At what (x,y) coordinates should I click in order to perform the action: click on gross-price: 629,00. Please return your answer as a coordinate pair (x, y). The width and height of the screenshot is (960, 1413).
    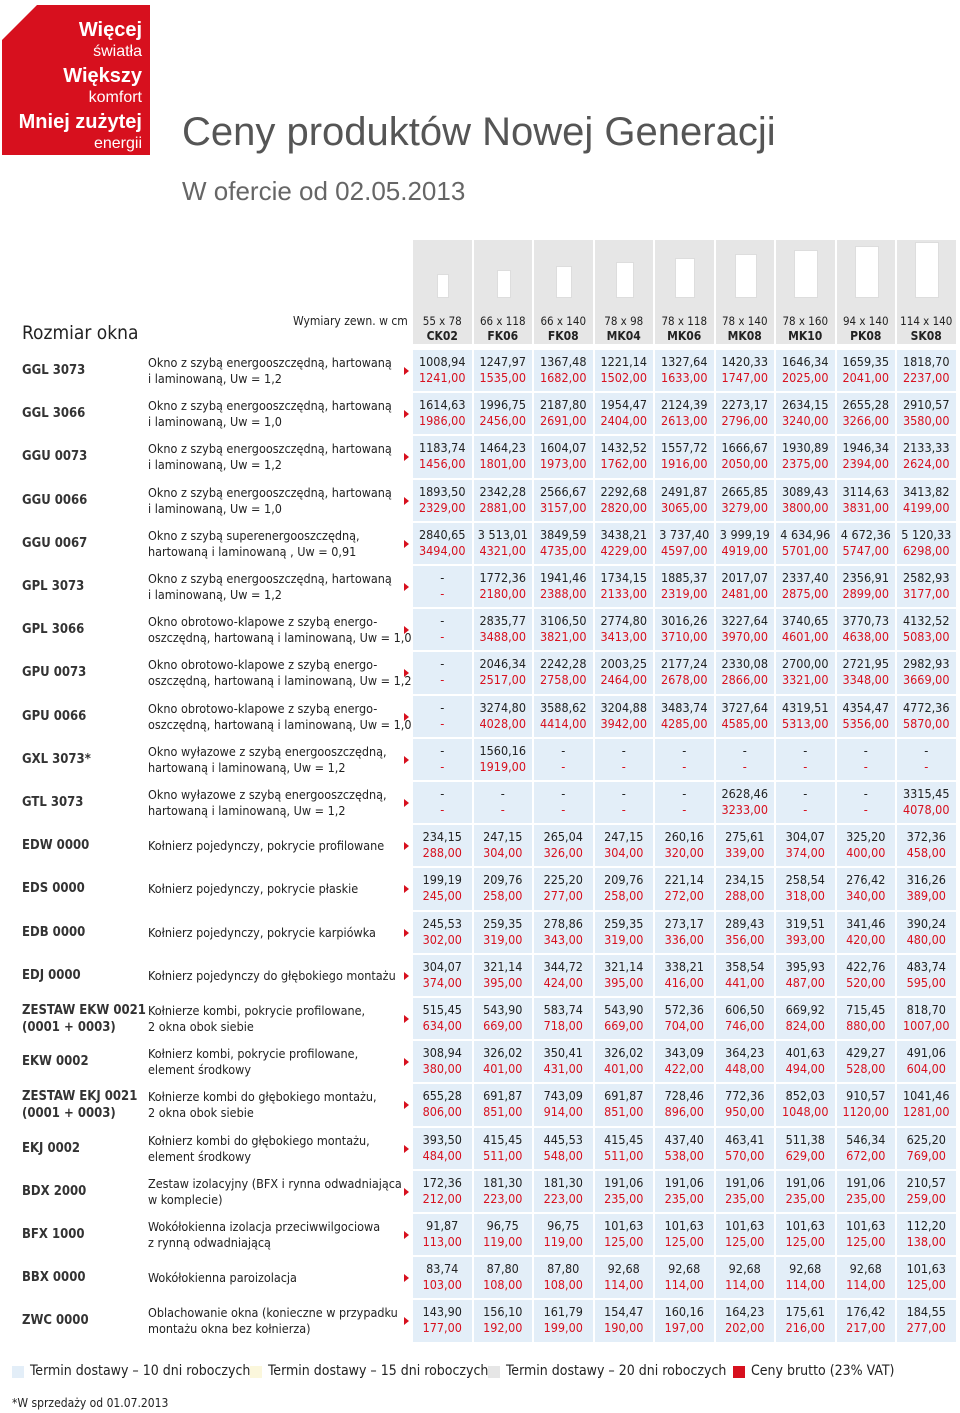
    Looking at the image, I should click on (805, 1155).